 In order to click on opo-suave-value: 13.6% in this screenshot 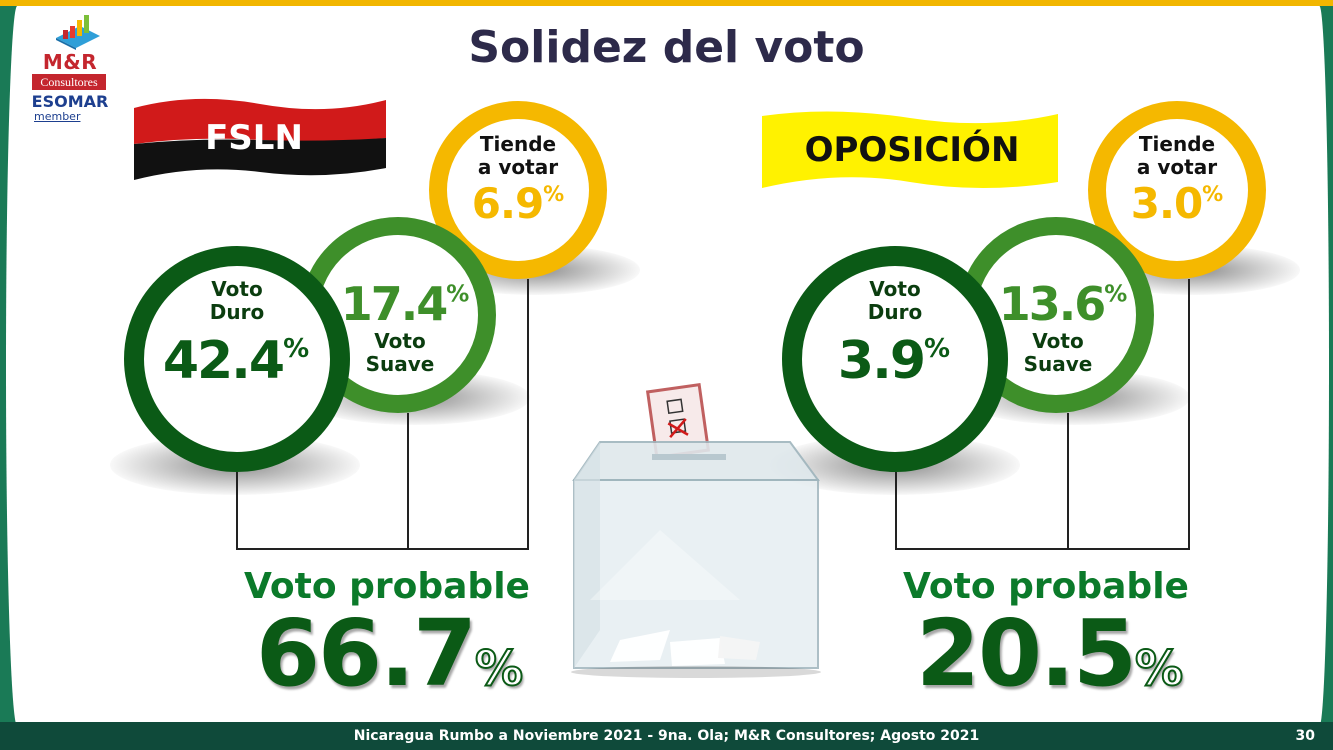, I will do `click(1063, 304)`.